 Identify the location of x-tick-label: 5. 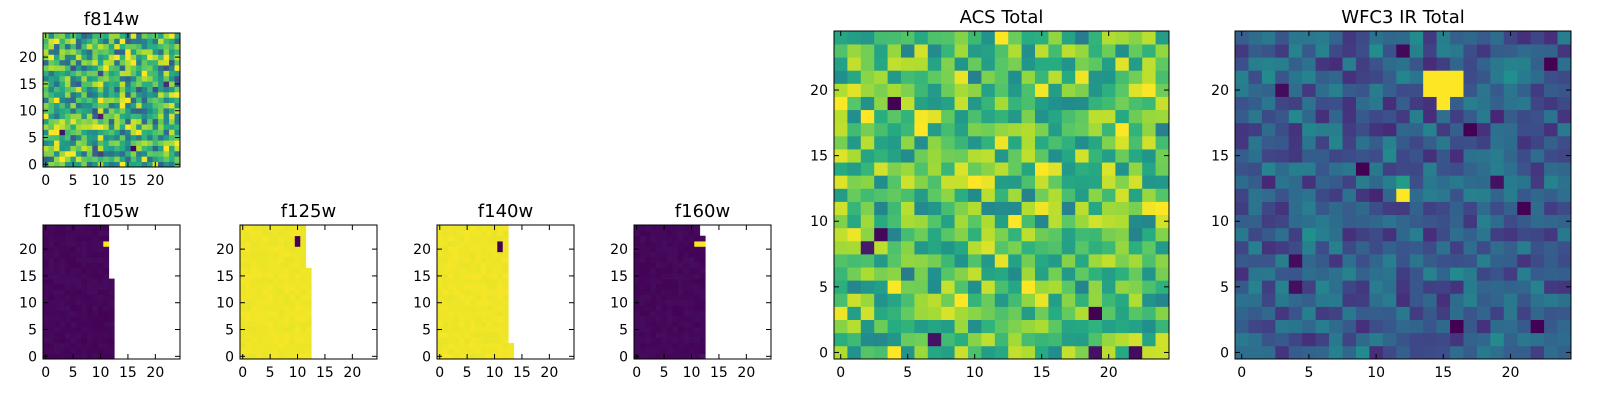
(467, 373).